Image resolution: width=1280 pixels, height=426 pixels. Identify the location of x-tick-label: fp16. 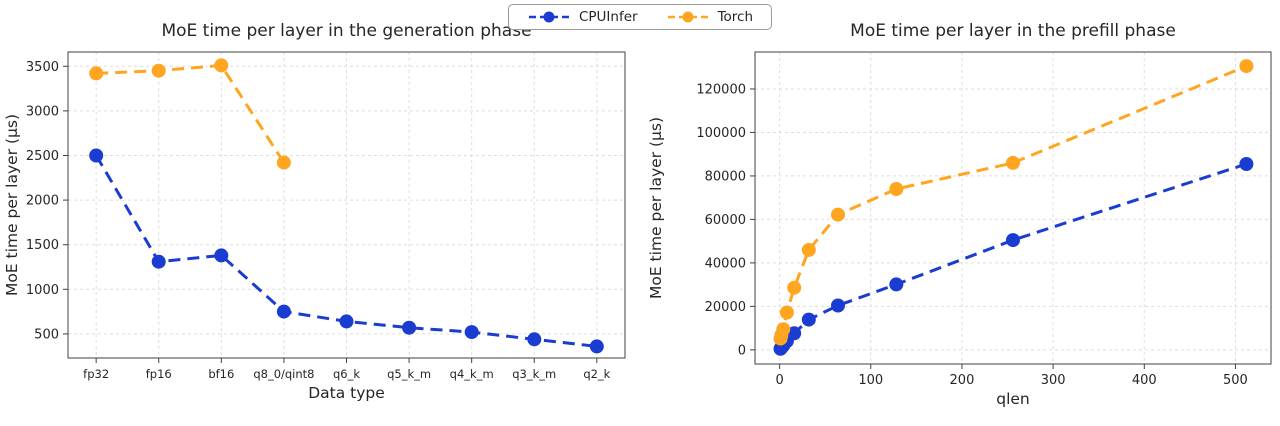
(159, 374).